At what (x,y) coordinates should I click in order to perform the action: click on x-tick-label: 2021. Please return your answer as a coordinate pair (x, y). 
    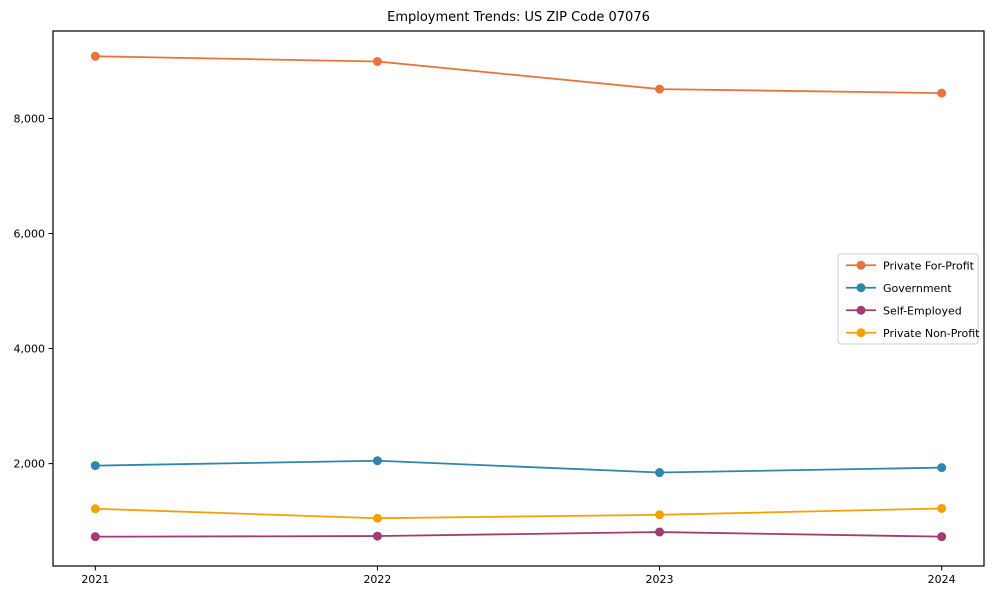
    Looking at the image, I should click on (95, 579).